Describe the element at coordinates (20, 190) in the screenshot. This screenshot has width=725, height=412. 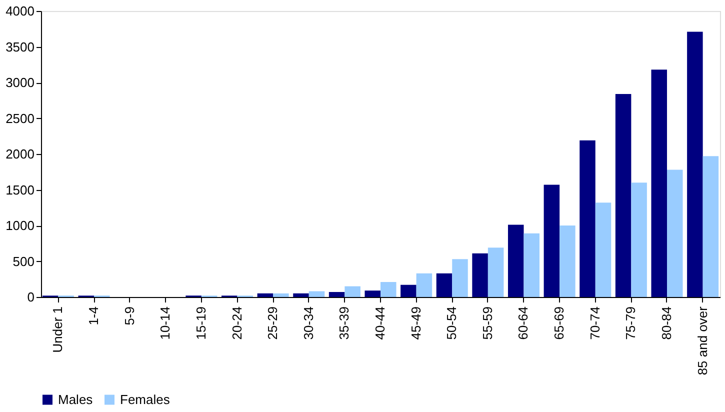
I see `y-tick-label: 1500` at that location.